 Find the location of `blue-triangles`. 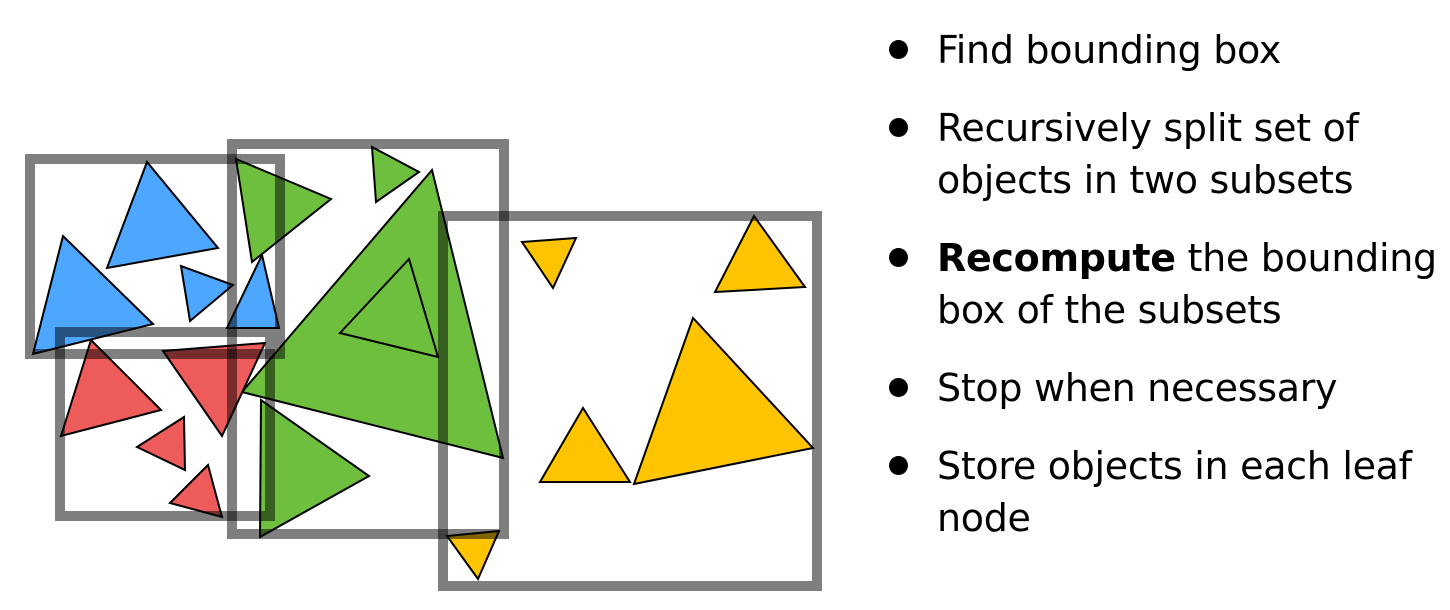

blue-triangles is located at coordinates (156, 258).